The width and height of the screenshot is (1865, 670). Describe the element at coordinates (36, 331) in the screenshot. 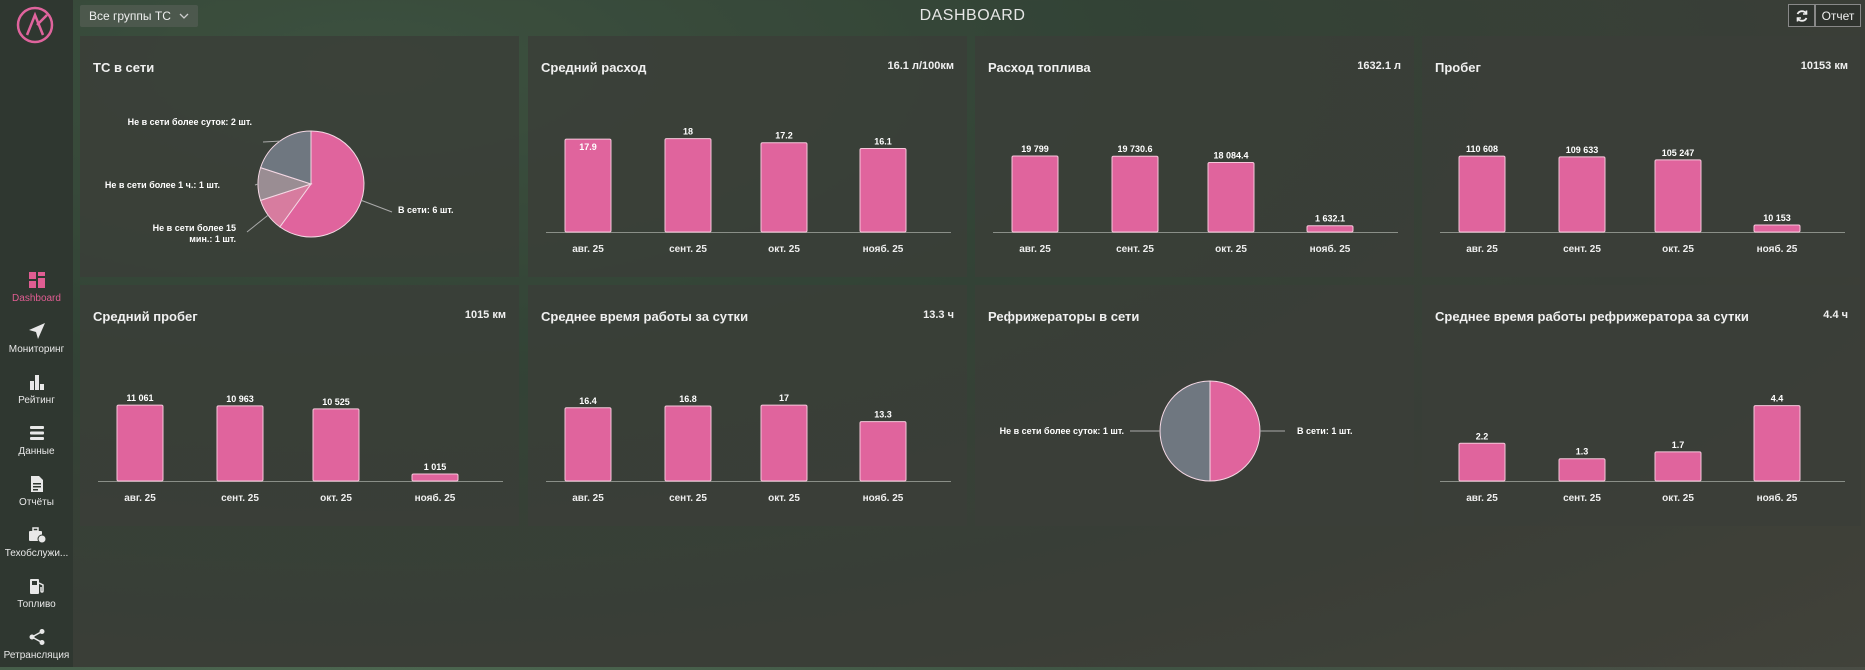

I see `navigation-arrow-icon` at that location.